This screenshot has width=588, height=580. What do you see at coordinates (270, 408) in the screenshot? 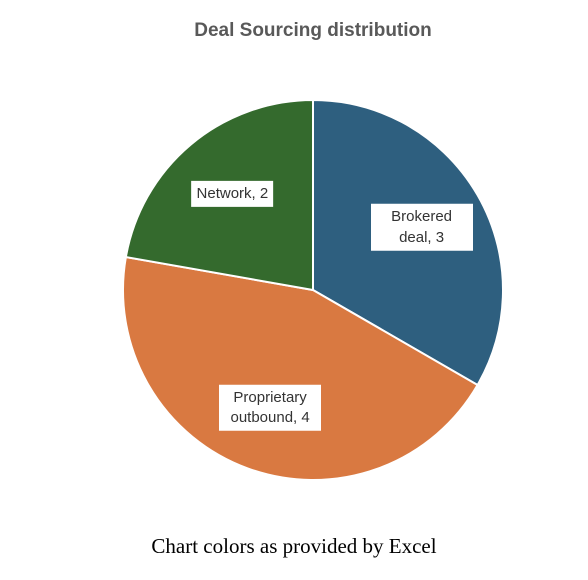
I see `data-label: Proprietary outbound, 4` at bounding box center [270, 408].